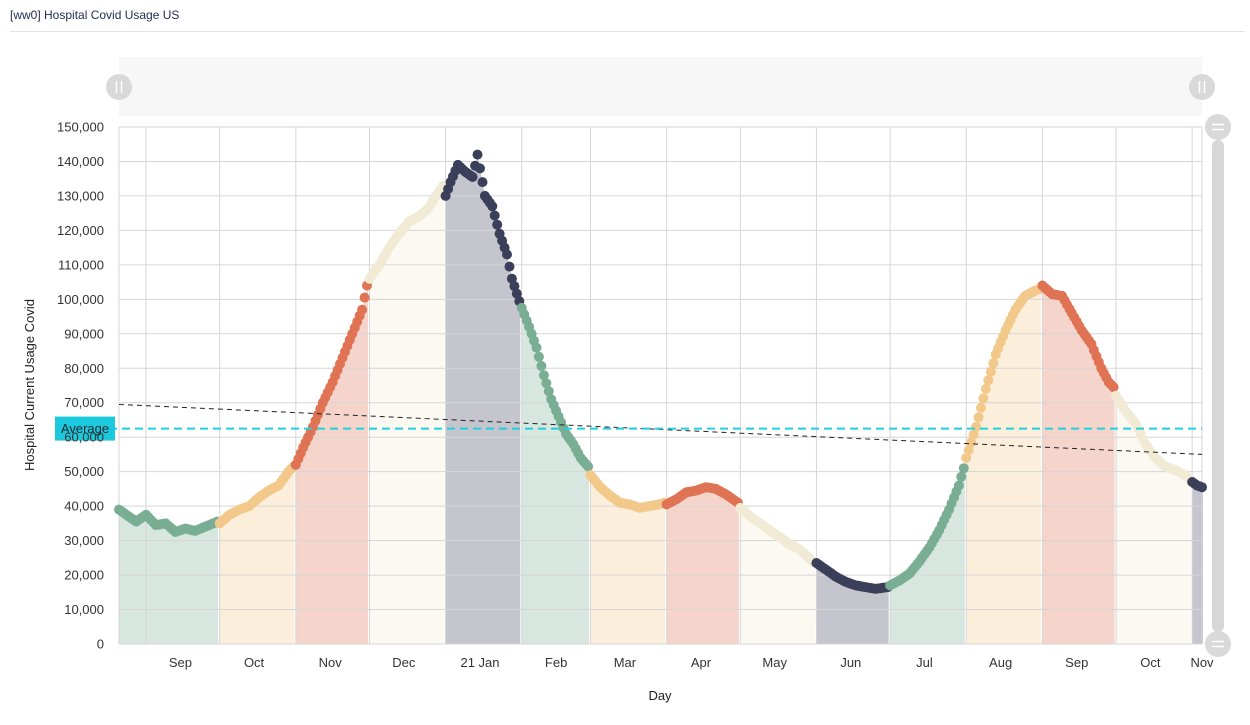 The image size is (1250, 725). Describe the element at coordinates (84, 333) in the screenshot. I see `y-tick-label: 90,000` at that location.